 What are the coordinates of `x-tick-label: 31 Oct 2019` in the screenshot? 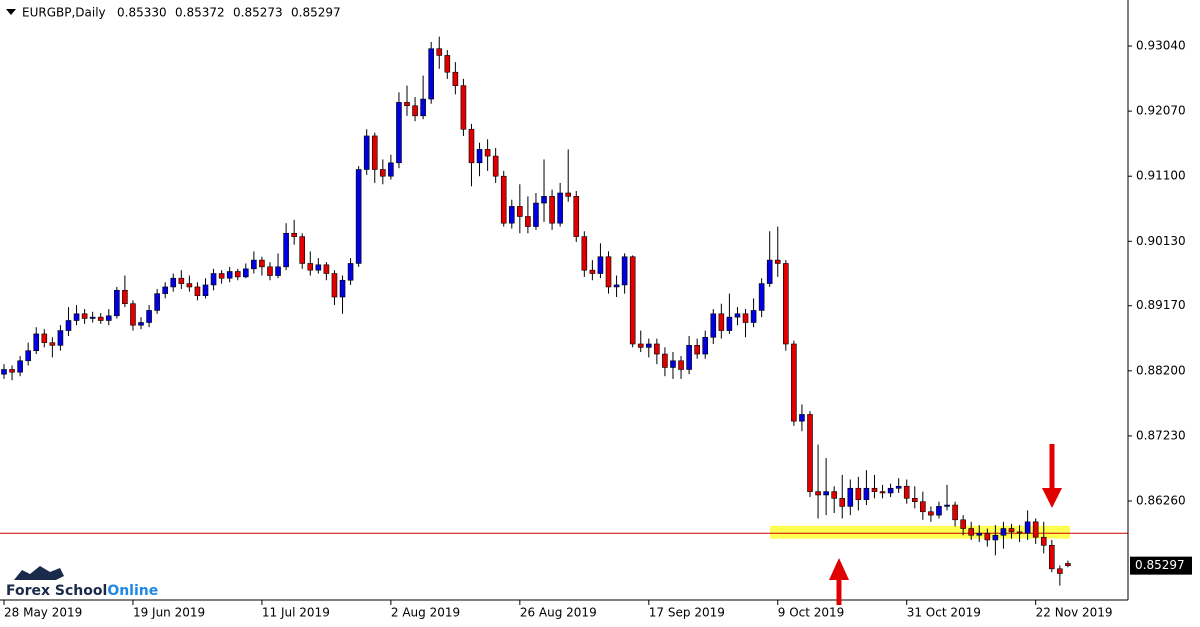 It's located at (944, 613).